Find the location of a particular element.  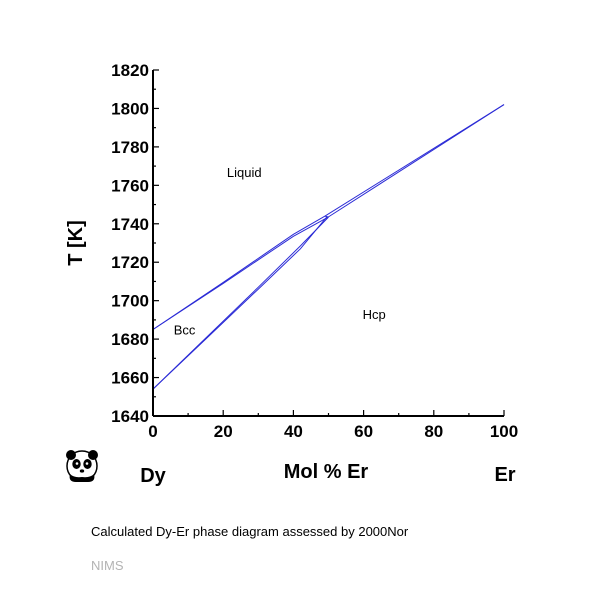

panda-logo-icon is located at coordinates (82, 466).